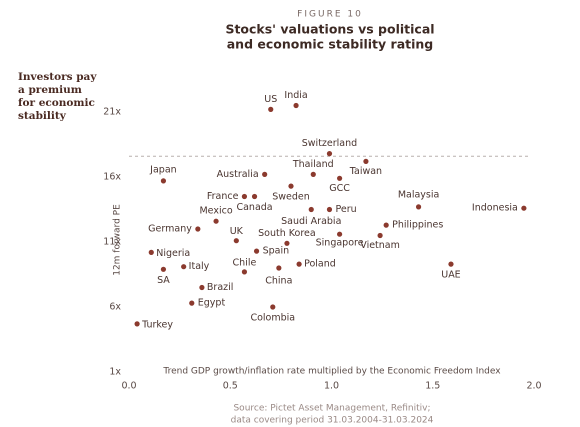 This screenshot has height=427, width=580. What do you see at coordinates (199, 266) in the screenshot?
I see `point-label: Italy` at bounding box center [199, 266].